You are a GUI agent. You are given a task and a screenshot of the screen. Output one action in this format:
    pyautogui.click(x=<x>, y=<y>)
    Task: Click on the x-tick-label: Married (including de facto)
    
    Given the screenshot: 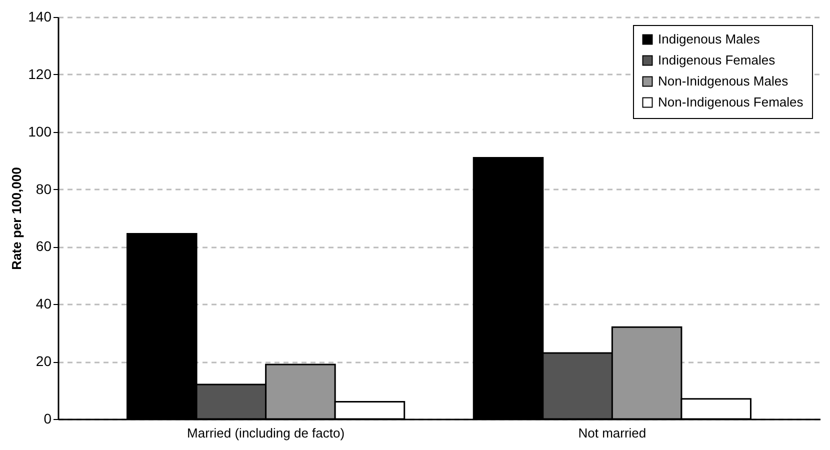 What is the action you would take?
    pyautogui.click(x=266, y=433)
    